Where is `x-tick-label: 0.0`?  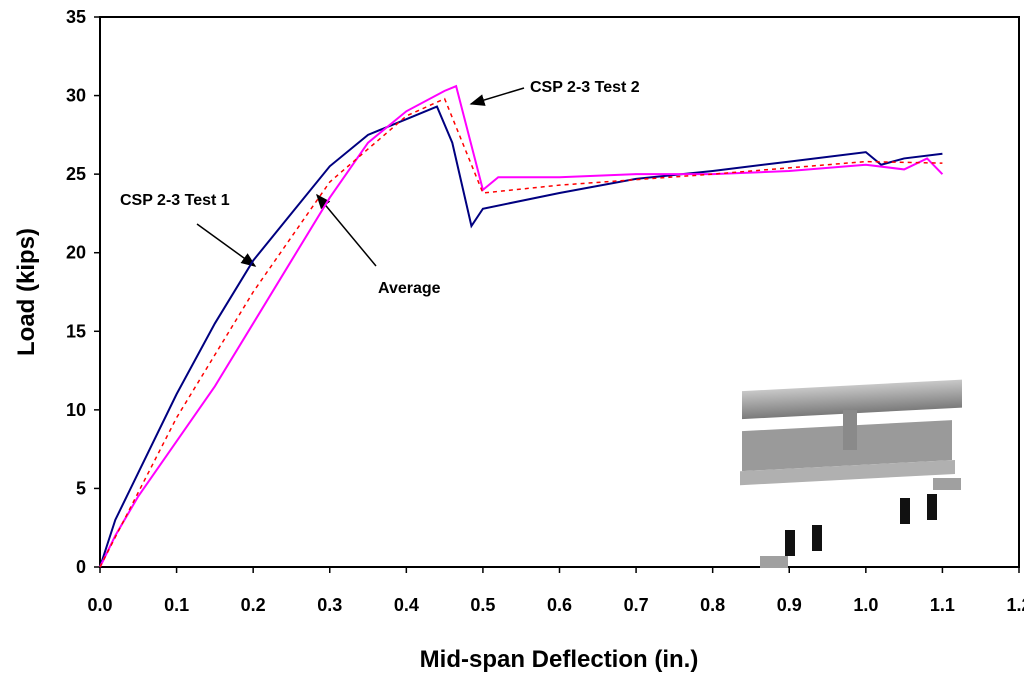
x-tick-label: 0.0 is located at coordinates (99, 605).